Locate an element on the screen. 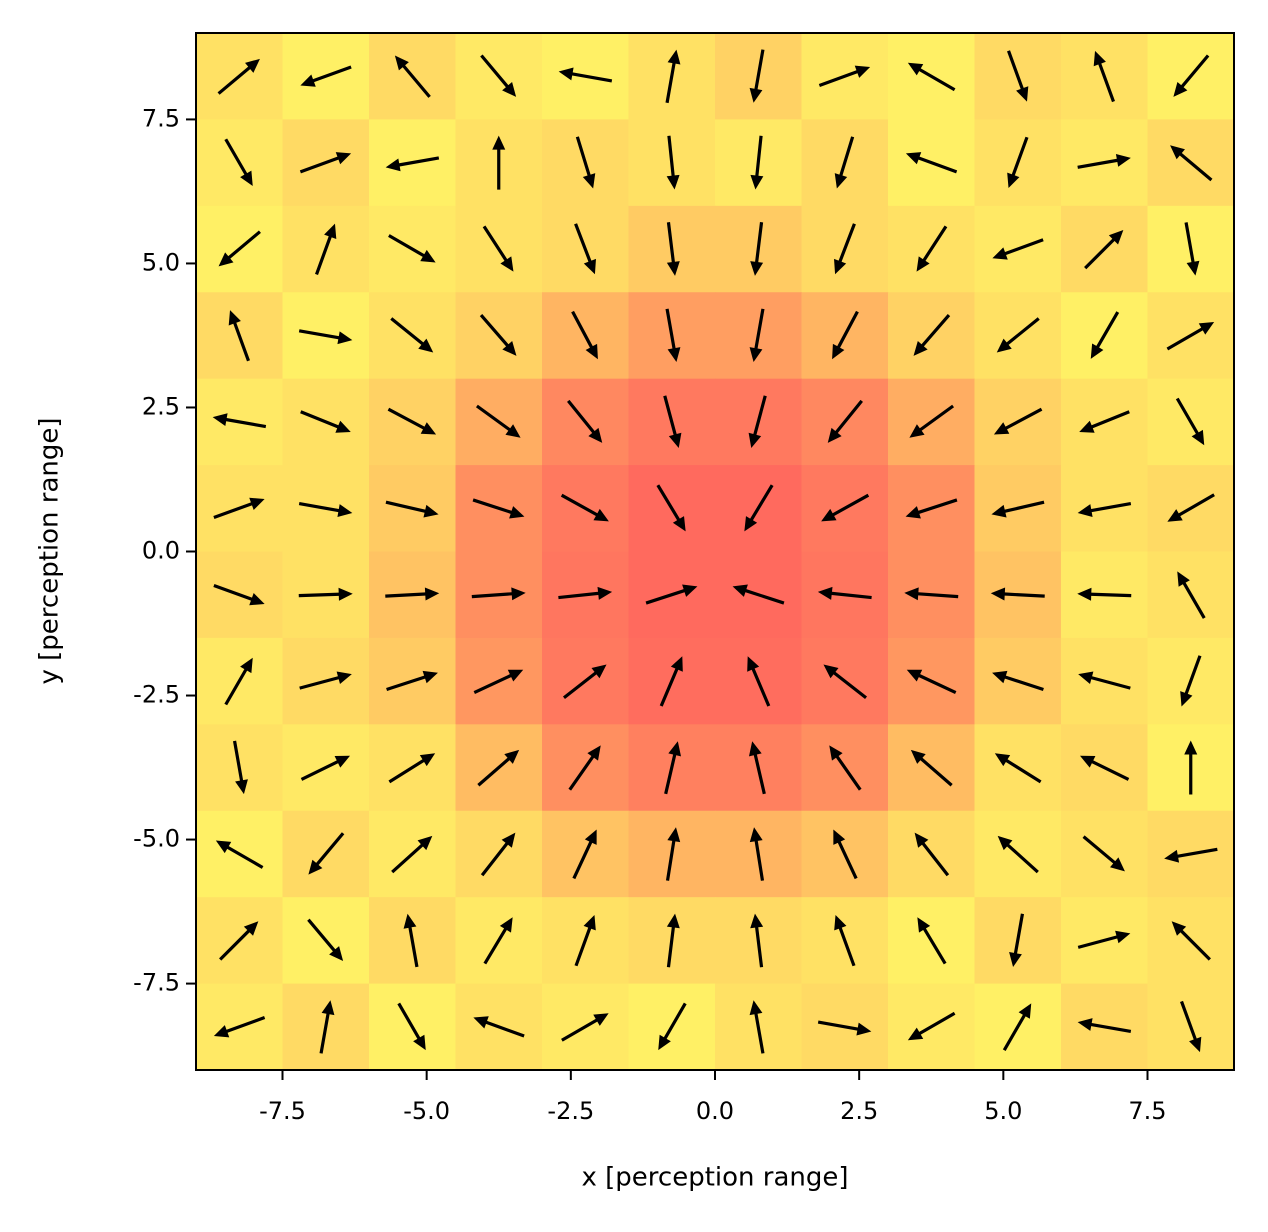  y-tick-label: 0.0 is located at coordinates (161, 551).